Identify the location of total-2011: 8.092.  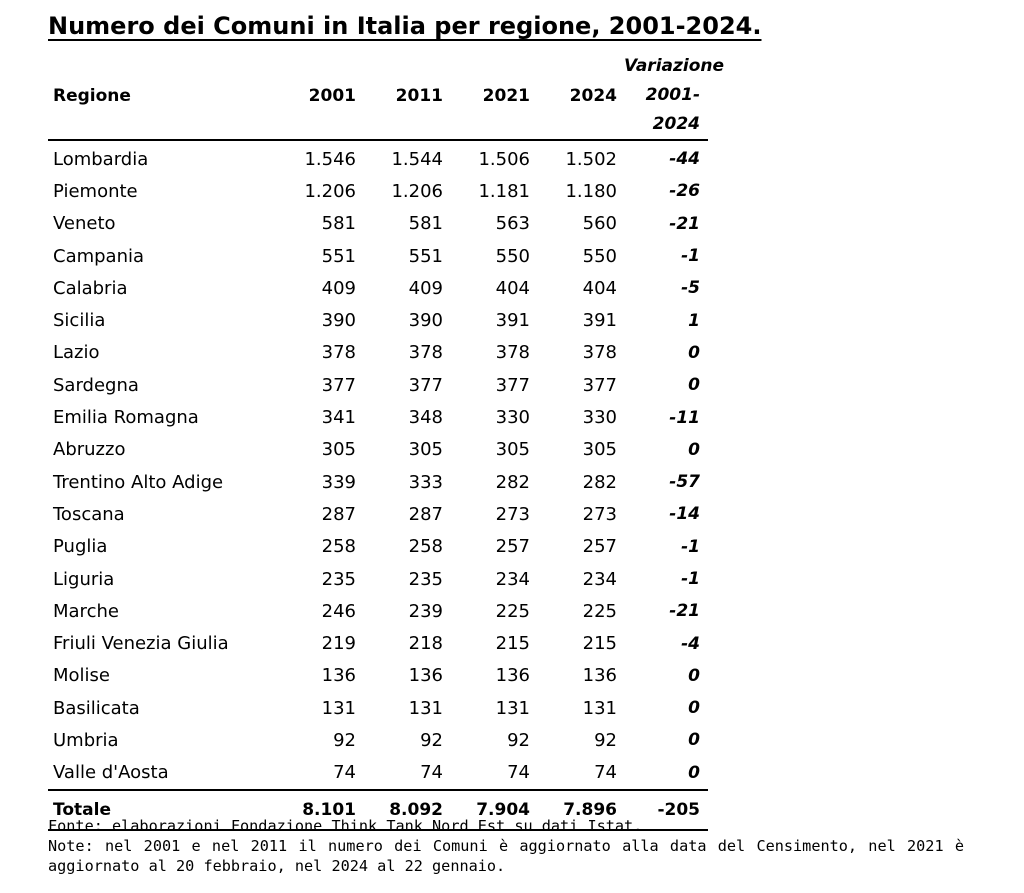
(416, 809).